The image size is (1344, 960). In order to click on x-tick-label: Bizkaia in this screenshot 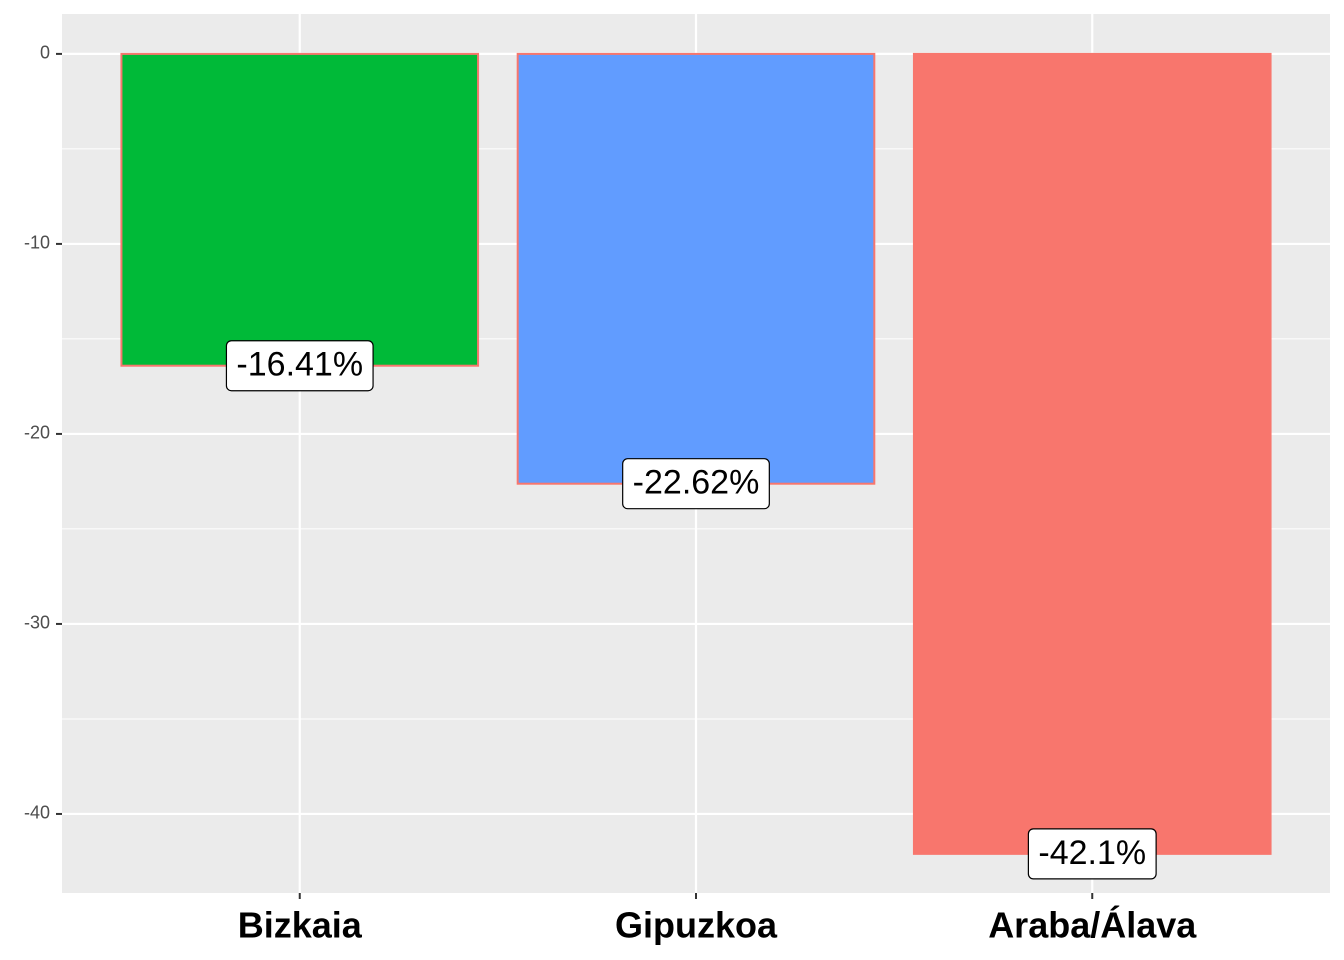, I will do `click(300, 925)`.